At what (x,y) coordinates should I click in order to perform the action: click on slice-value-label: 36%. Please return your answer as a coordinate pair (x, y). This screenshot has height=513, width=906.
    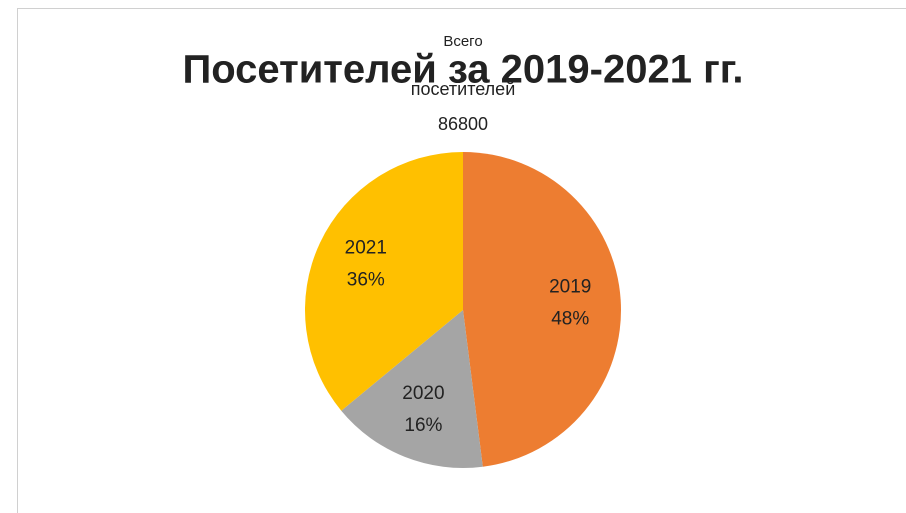
    Looking at the image, I should click on (366, 279).